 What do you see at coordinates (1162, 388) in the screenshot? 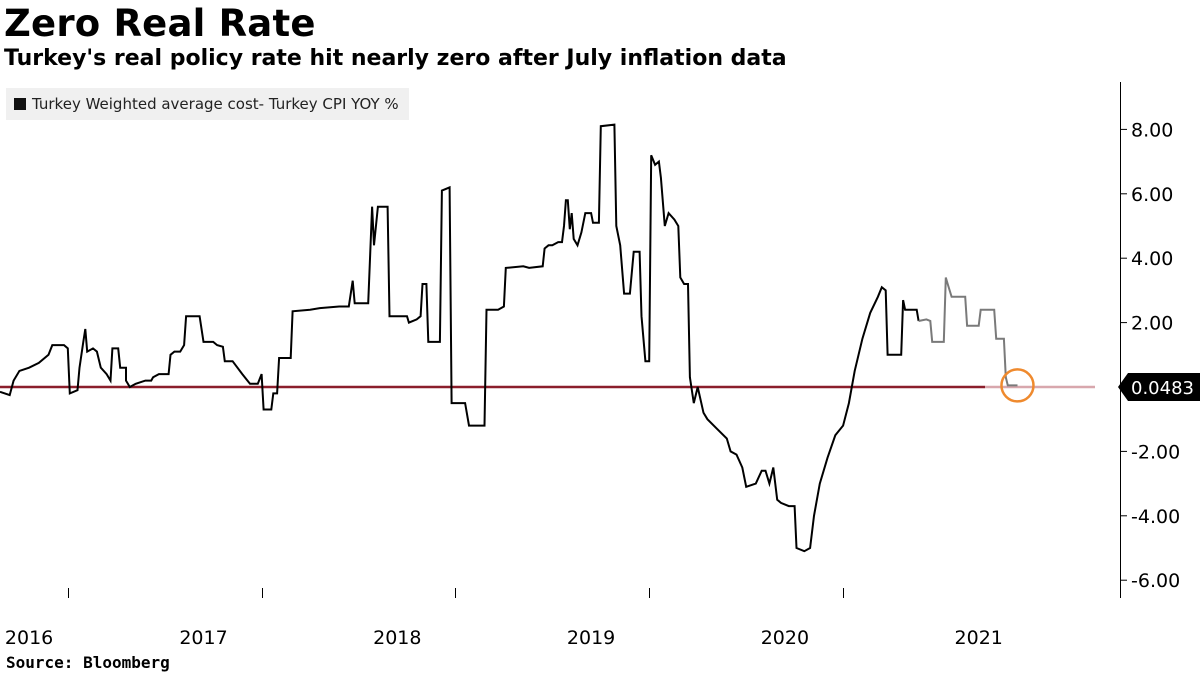
I see `last-value-label: 0.0483` at bounding box center [1162, 388].